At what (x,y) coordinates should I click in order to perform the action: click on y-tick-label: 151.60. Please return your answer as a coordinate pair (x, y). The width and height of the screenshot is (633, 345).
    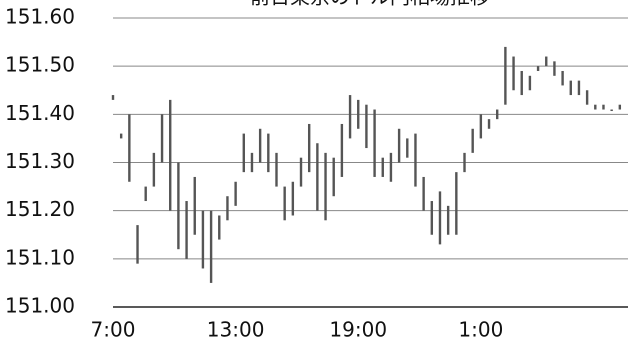
    Looking at the image, I should click on (40, 17).